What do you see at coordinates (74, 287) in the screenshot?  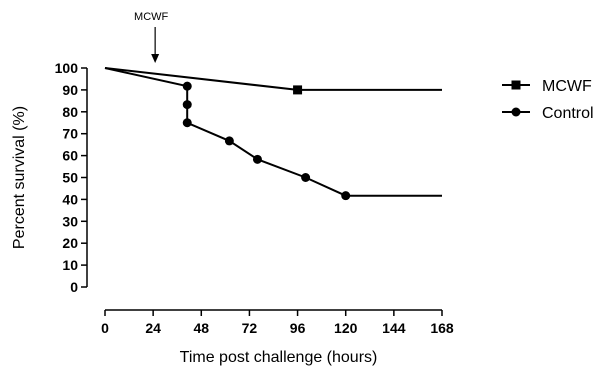 I see `y-tick-label: 0` at bounding box center [74, 287].